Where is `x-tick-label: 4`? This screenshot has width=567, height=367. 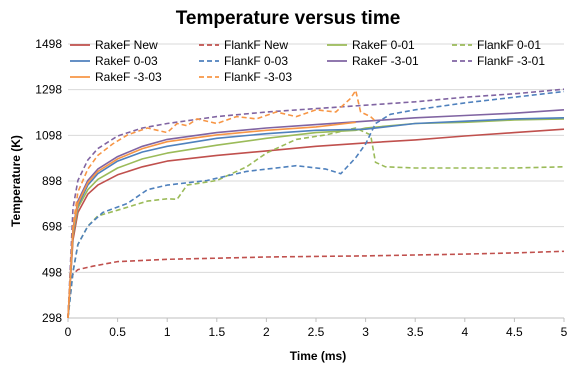 x-tick-label: 4 is located at coordinates (464, 332).